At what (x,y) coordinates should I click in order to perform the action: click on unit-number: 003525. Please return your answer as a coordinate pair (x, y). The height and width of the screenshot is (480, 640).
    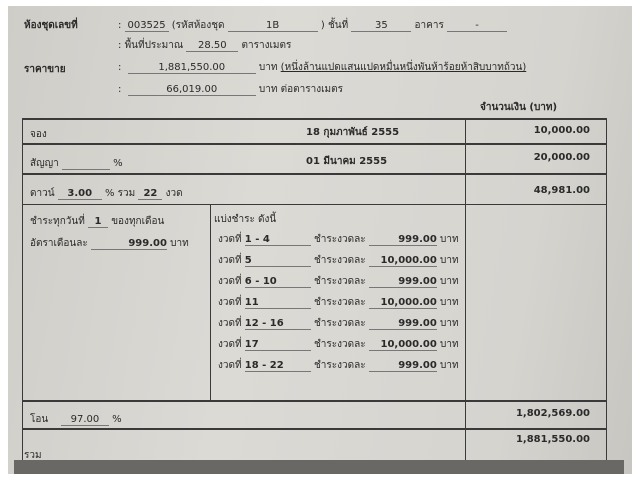
    Looking at the image, I should click on (146, 26).